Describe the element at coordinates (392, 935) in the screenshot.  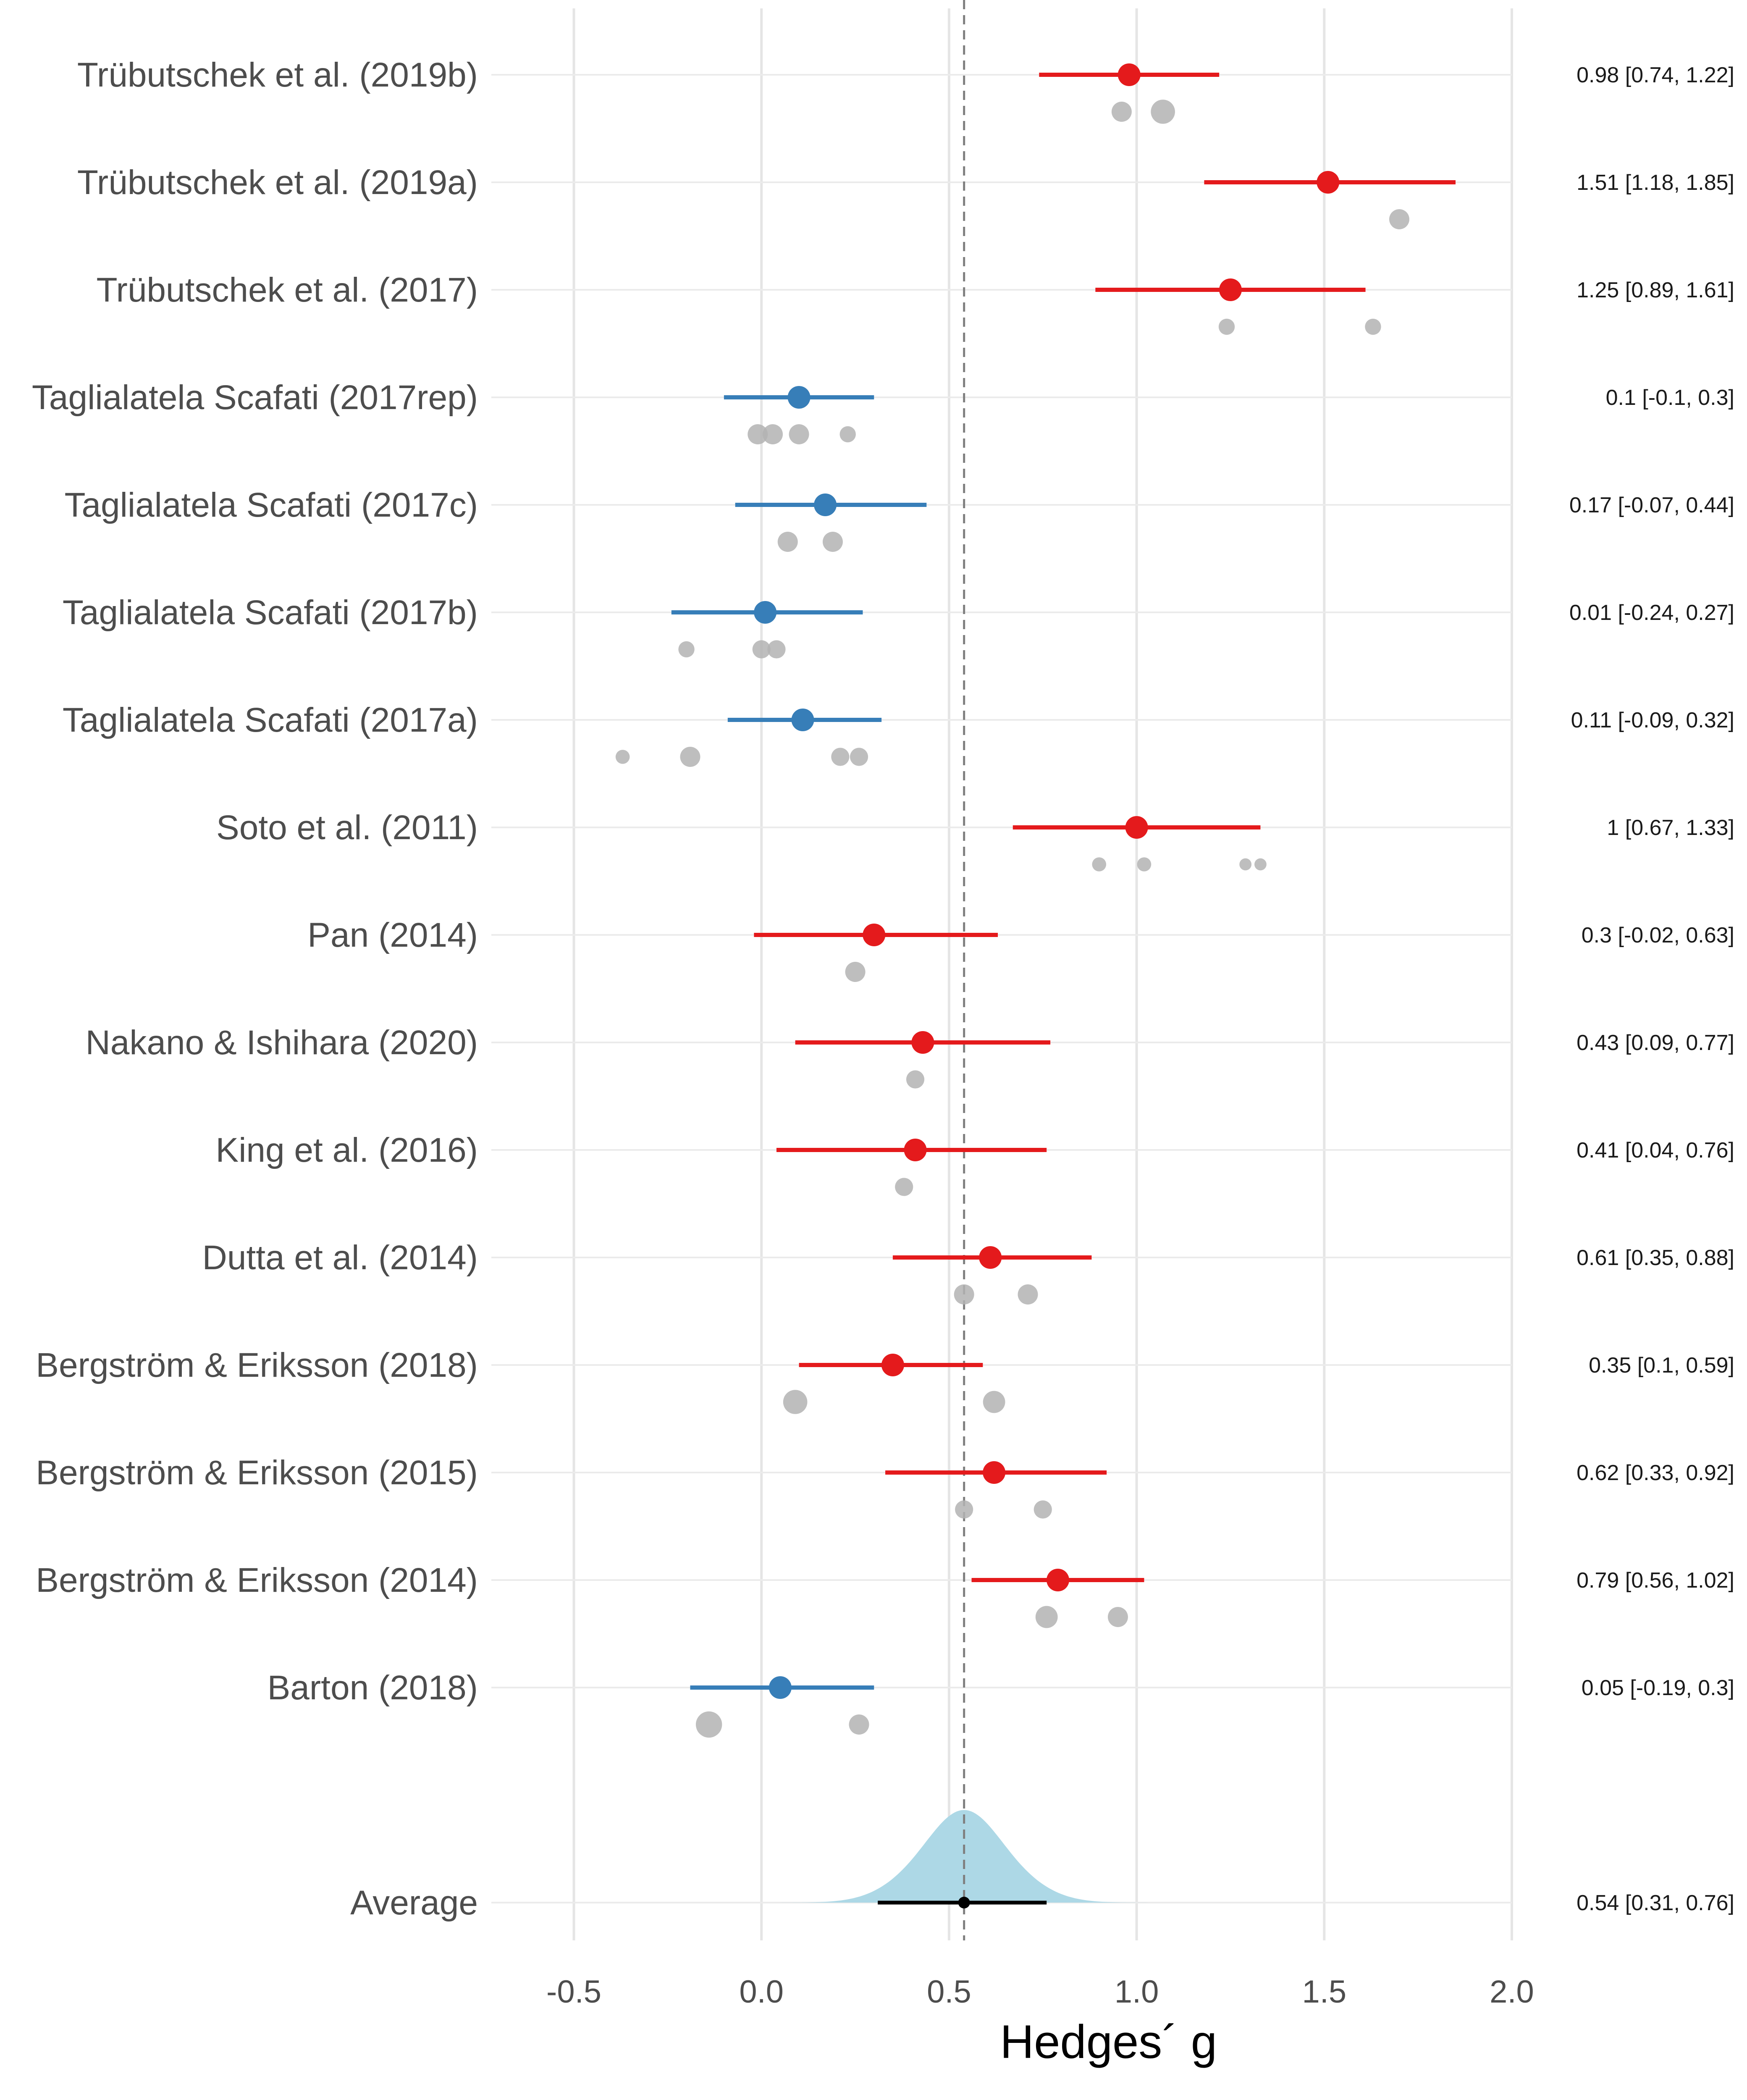
I see `study-label: Pan (2014)` at that location.